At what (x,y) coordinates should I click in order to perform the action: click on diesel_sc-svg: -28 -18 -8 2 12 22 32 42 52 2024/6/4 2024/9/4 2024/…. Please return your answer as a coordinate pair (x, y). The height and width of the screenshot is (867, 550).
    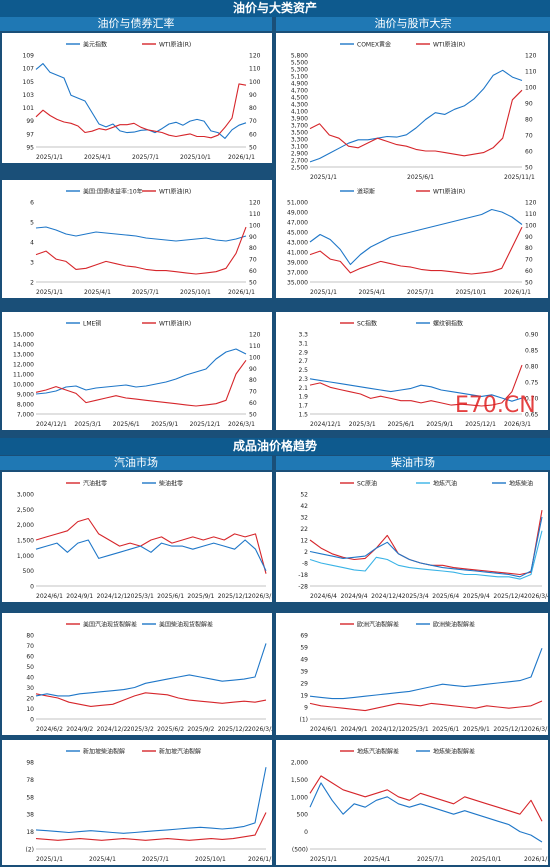
    Looking at the image, I should click on (423, 540).